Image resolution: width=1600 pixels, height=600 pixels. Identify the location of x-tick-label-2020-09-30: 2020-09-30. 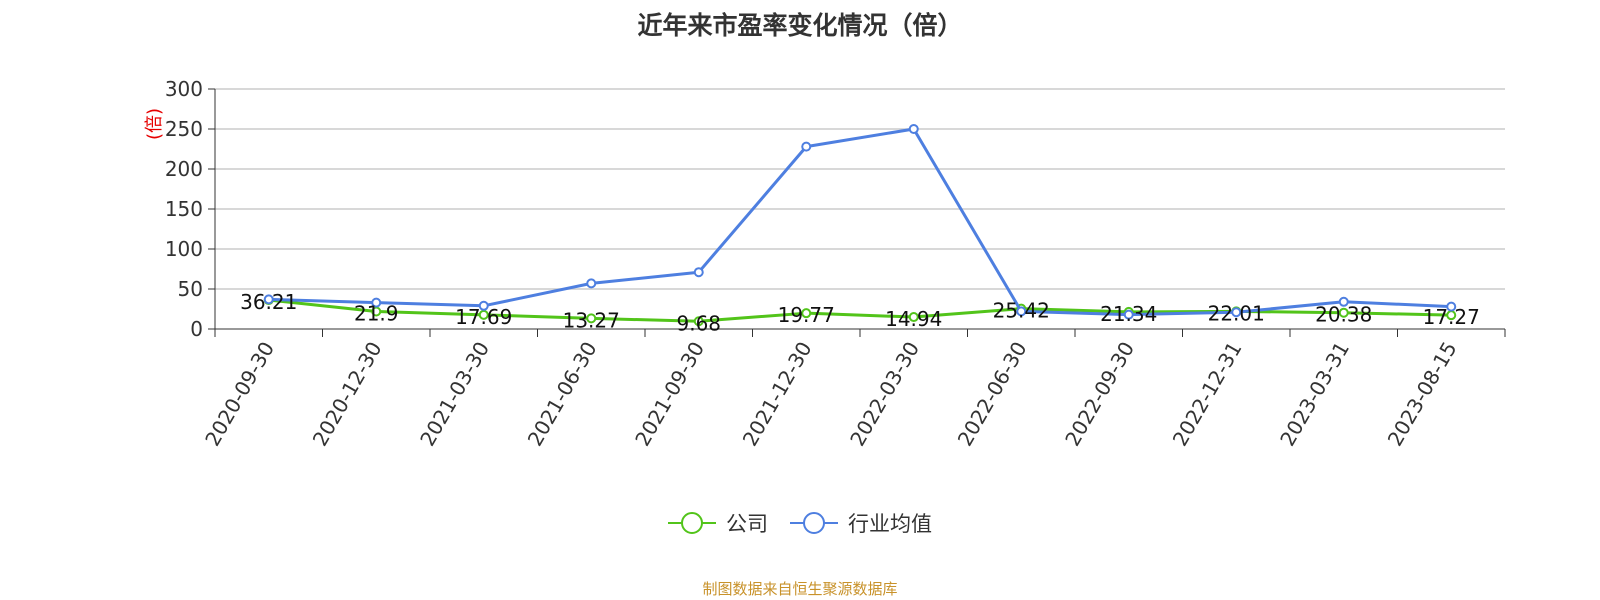
(239, 394).